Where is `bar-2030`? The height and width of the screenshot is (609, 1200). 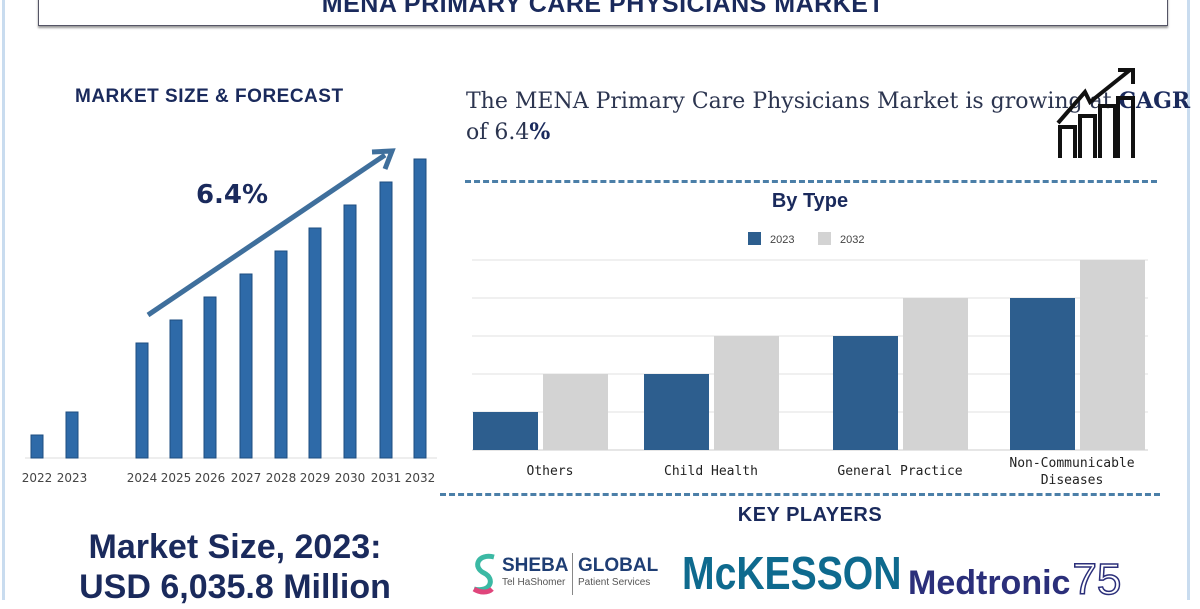 bar-2030 is located at coordinates (350, 331).